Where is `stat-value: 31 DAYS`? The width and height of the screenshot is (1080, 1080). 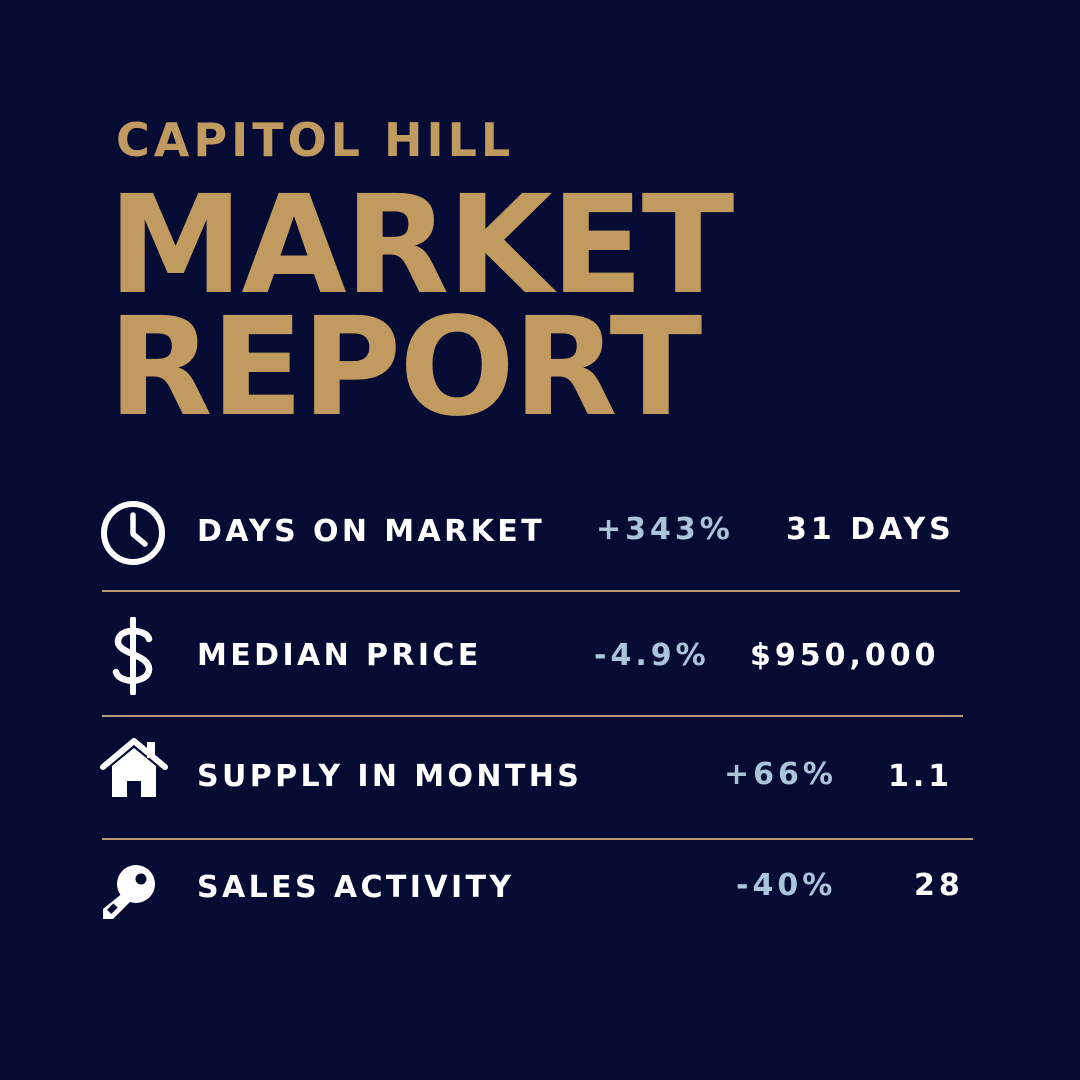
stat-value: 31 DAYS is located at coordinates (870, 529).